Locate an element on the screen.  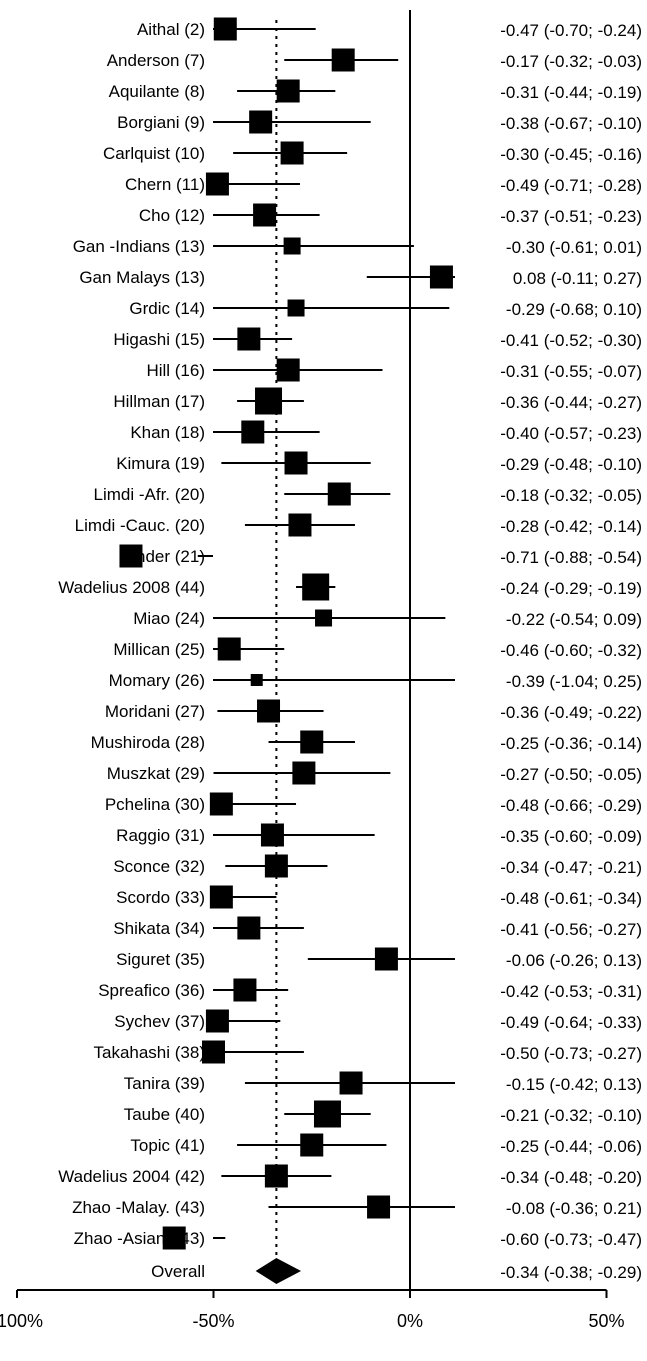
estimate-label: -0.25 (-0.36; -0.14) is located at coordinates (571, 743).